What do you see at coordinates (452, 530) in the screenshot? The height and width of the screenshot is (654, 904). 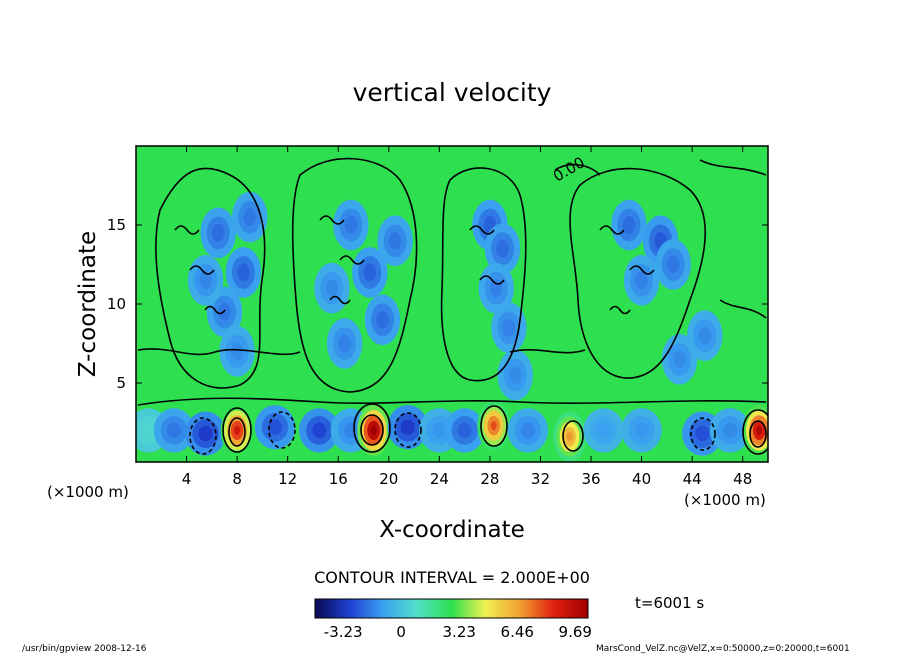 I see `x-axis-title: X-coordinate` at bounding box center [452, 530].